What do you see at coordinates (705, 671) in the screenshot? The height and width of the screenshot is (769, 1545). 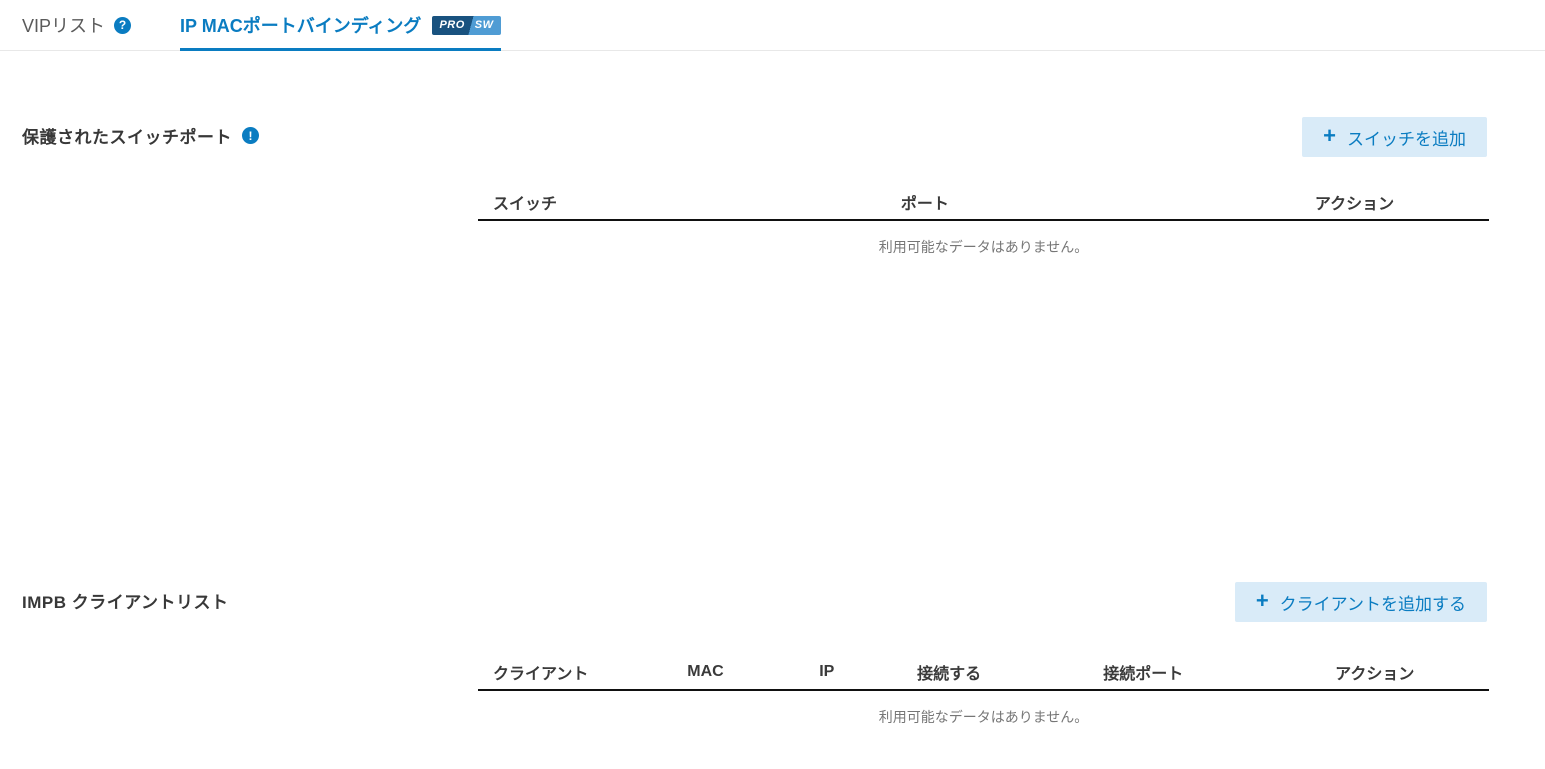 I see `column-header-mac: MAC` at bounding box center [705, 671].